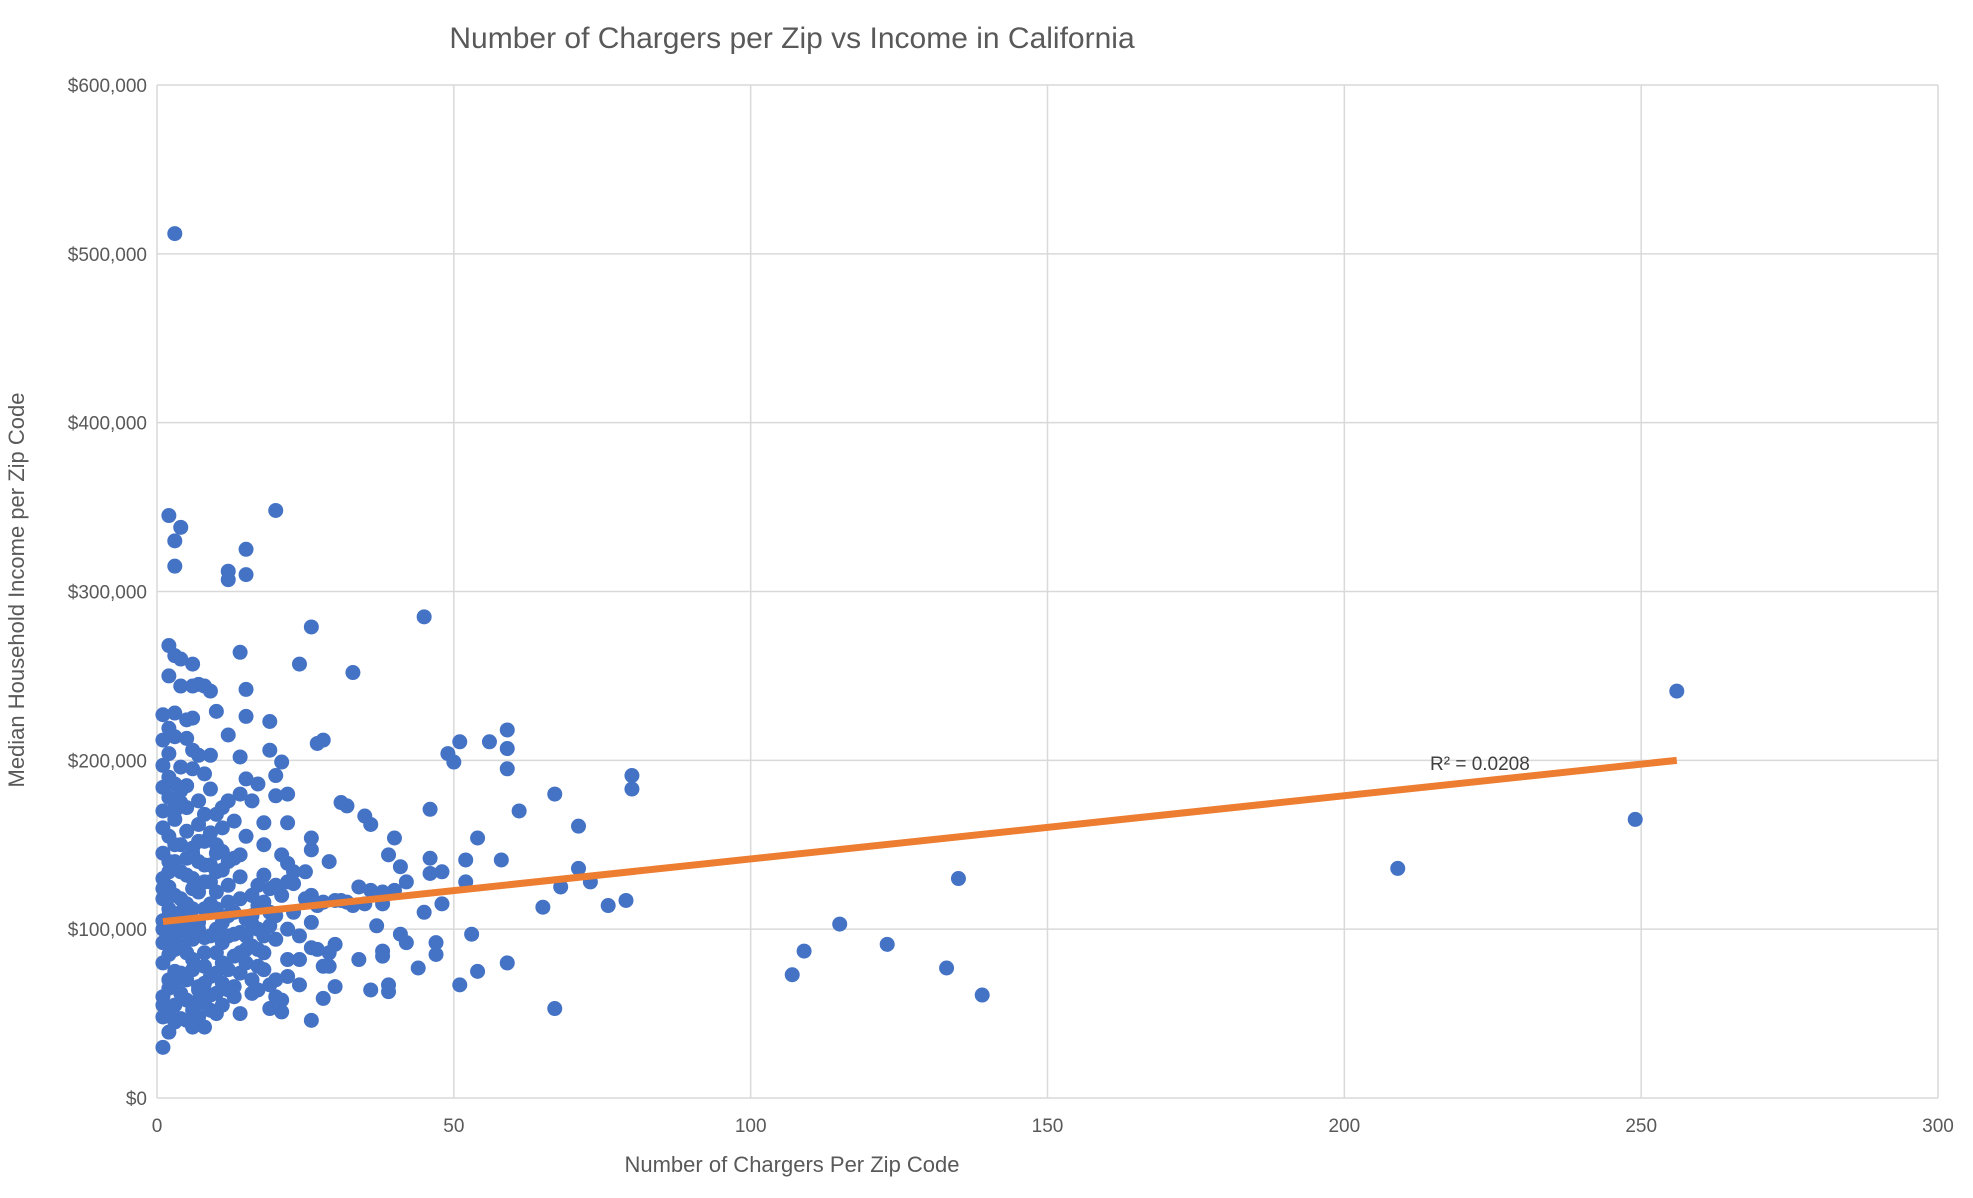 The image size is (1973, 1198). I want to click on y-tick-label: $100,000, so click(107, 930).